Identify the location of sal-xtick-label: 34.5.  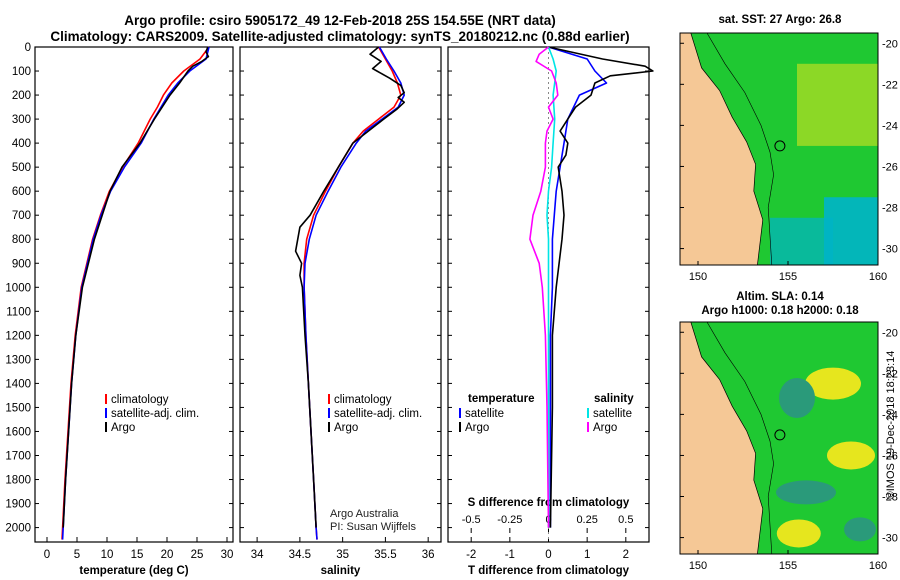
(300, 555).